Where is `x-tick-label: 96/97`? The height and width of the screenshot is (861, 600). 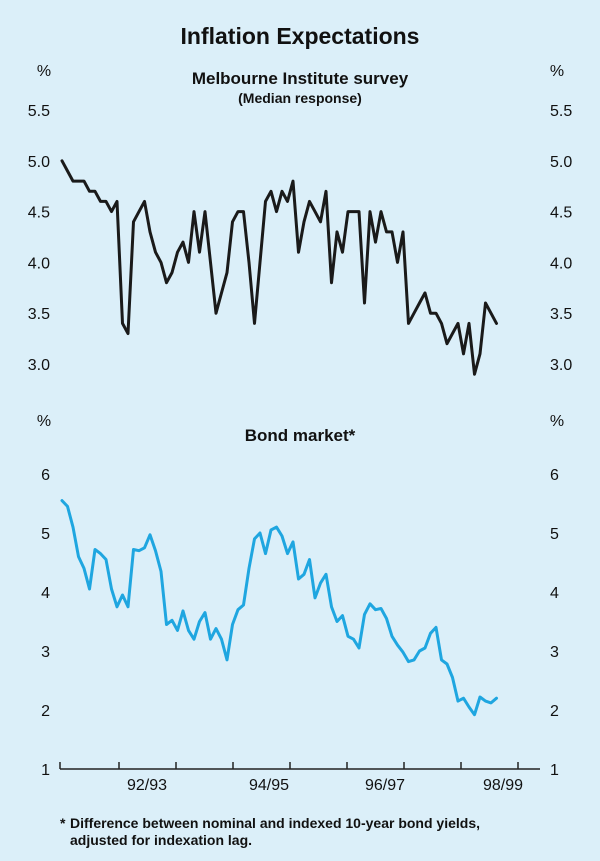
x-tick-label: 96/97 is located at coordinates (385, 785).